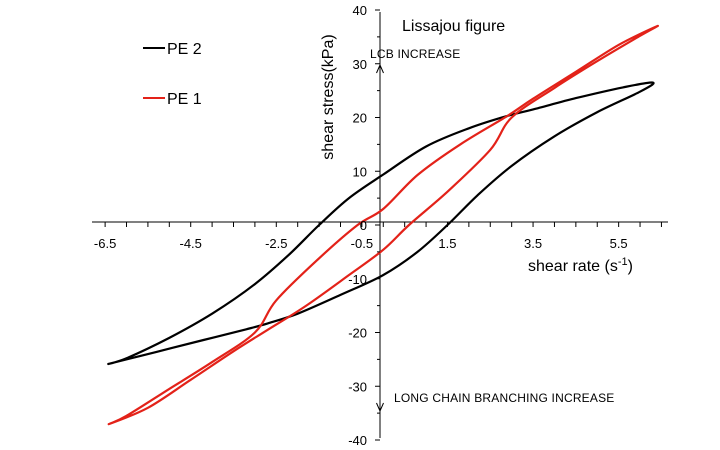 This screenshot has width=720, height=450. I want to click on arrow-up-icon, so click(380, 68).